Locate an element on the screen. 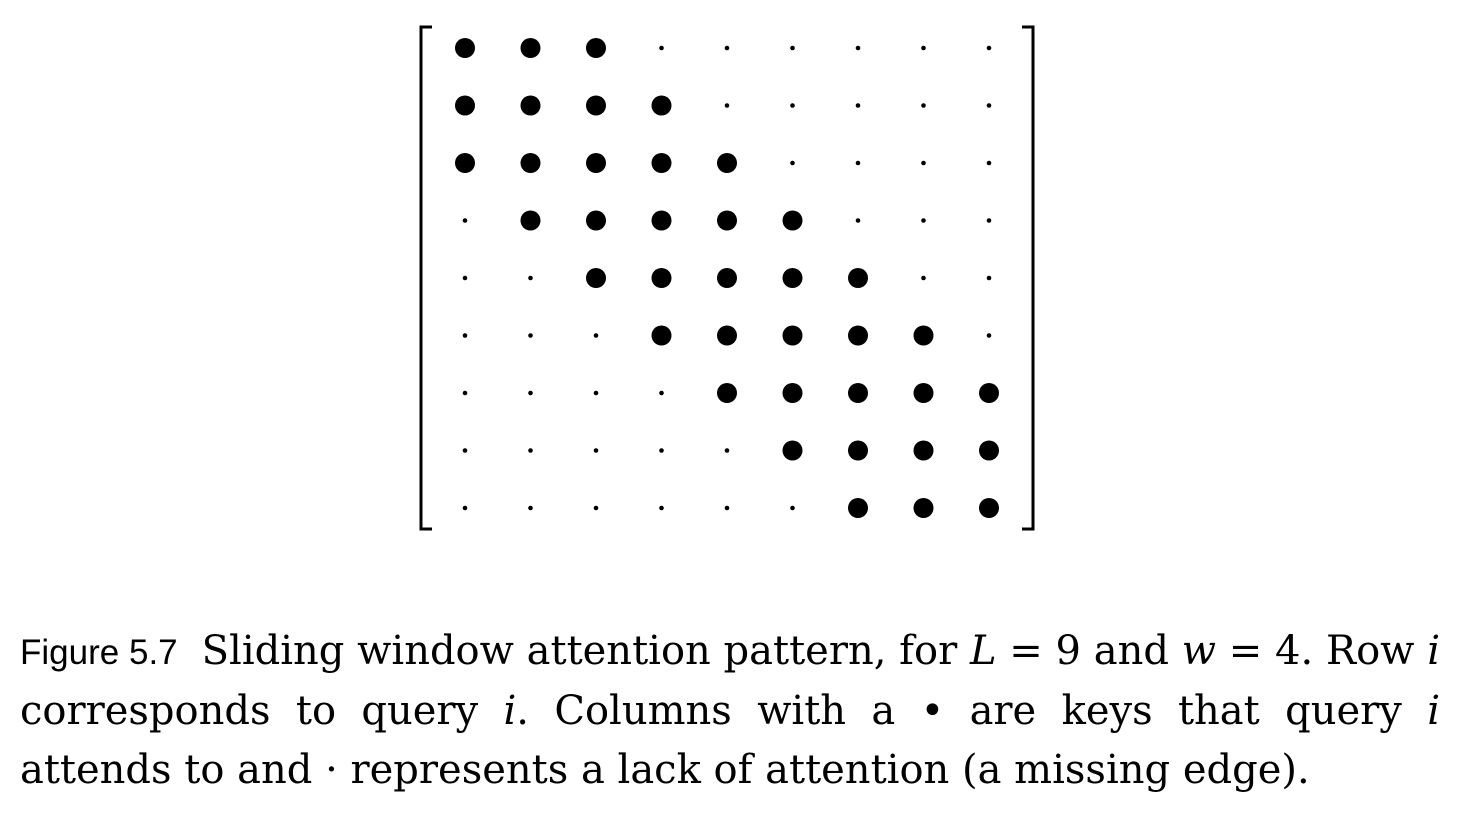 The height and width of the screenshot is (818, 1464). right-bracket is located at coordinates (1028, 278).